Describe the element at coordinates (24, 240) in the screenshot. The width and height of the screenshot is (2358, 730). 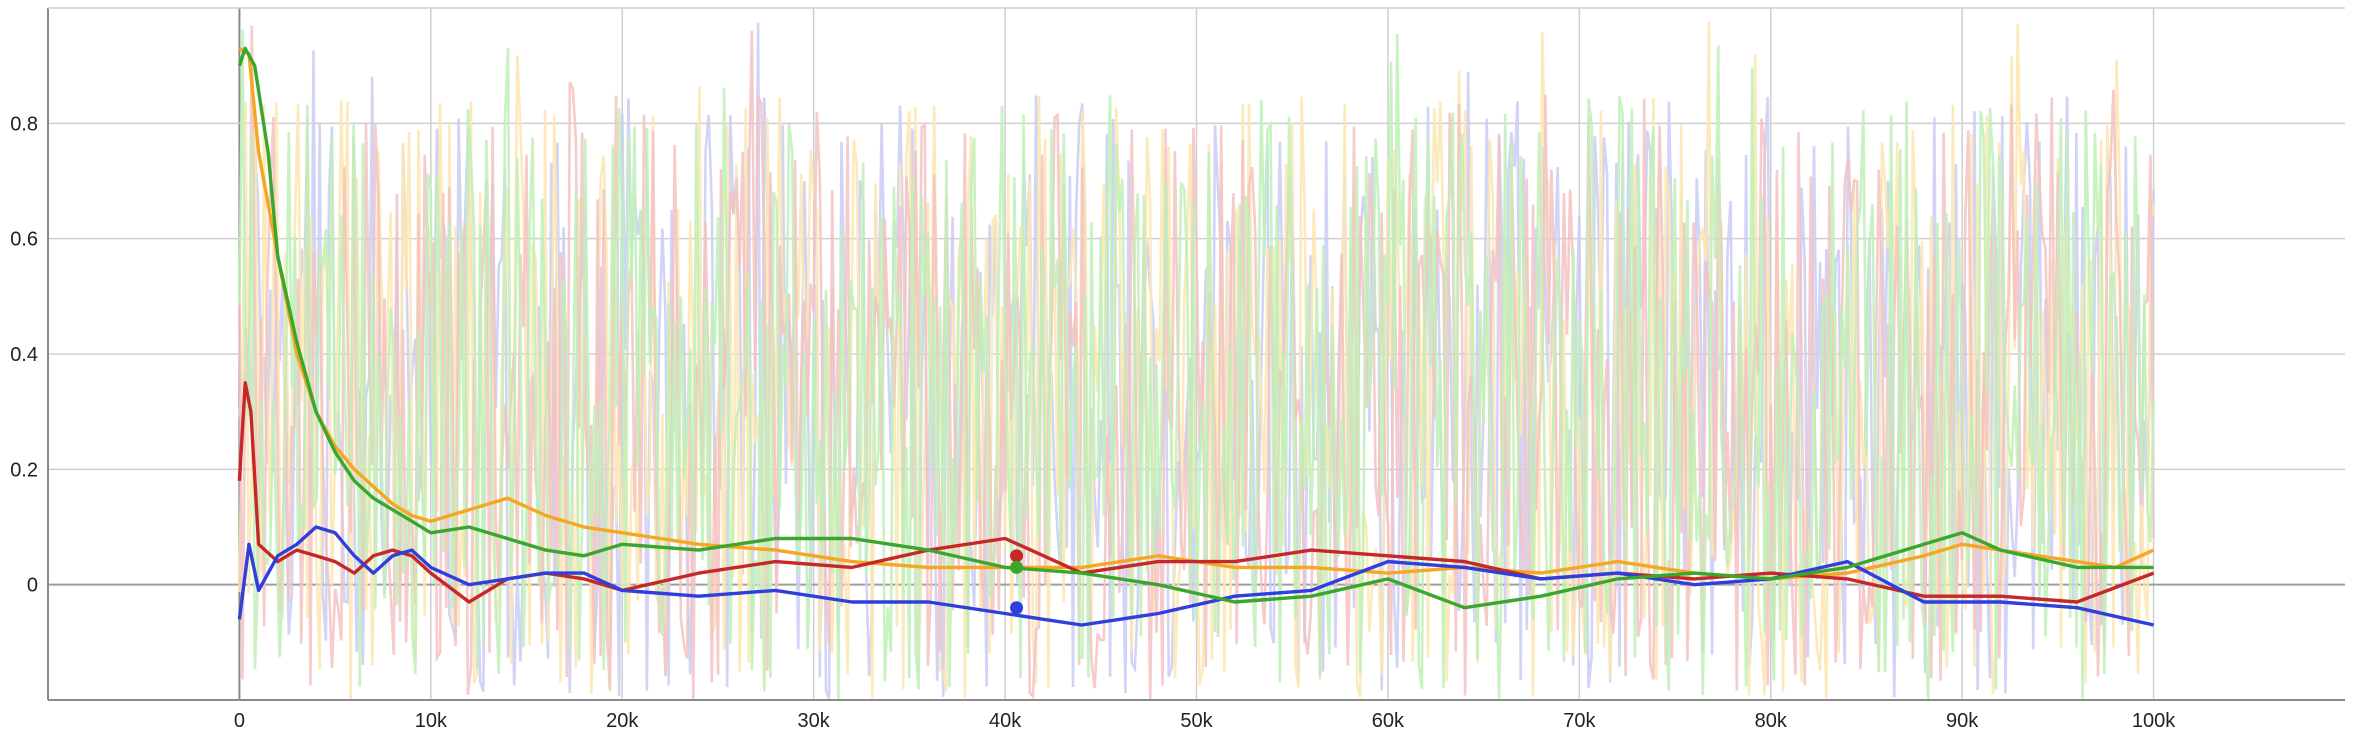
I see `y-tick-label: 0.6` at that location.